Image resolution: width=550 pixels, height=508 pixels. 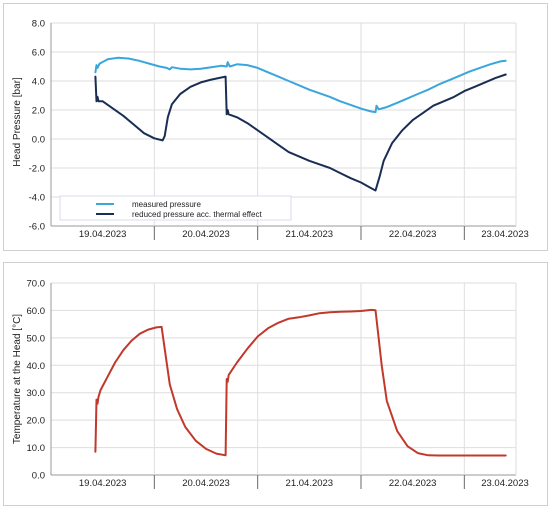 What do you see at coordinates (36, 393) in the screenshot?
I see `temperature-y-tick-label: 30.0` at bounding box center [36, 393].